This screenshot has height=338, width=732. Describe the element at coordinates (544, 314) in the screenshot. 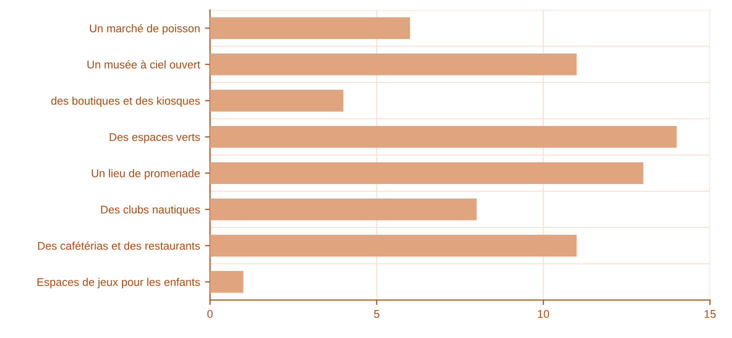

I see `x-tick-label: 10` at that location.